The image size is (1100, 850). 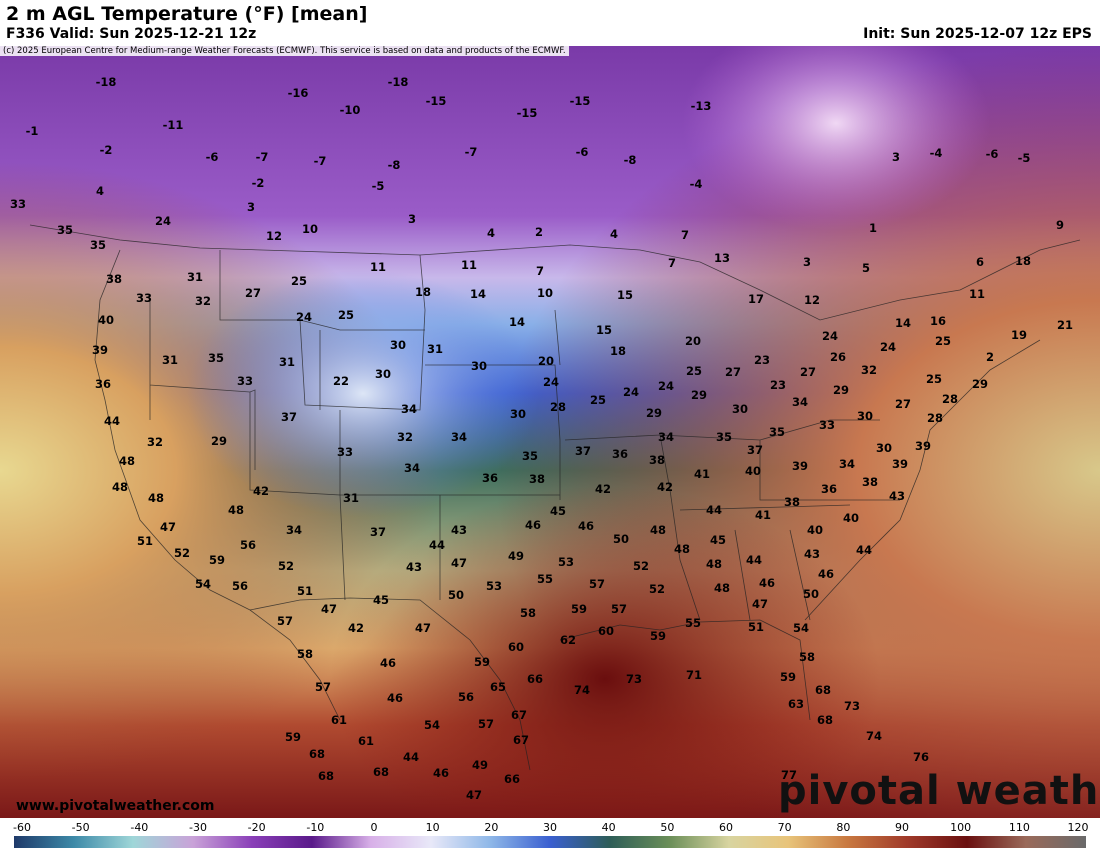 What do you see at coordinates (977, 294) in the screenshot?
I see `temperature-value: 11` at bounding box center [977, 294].